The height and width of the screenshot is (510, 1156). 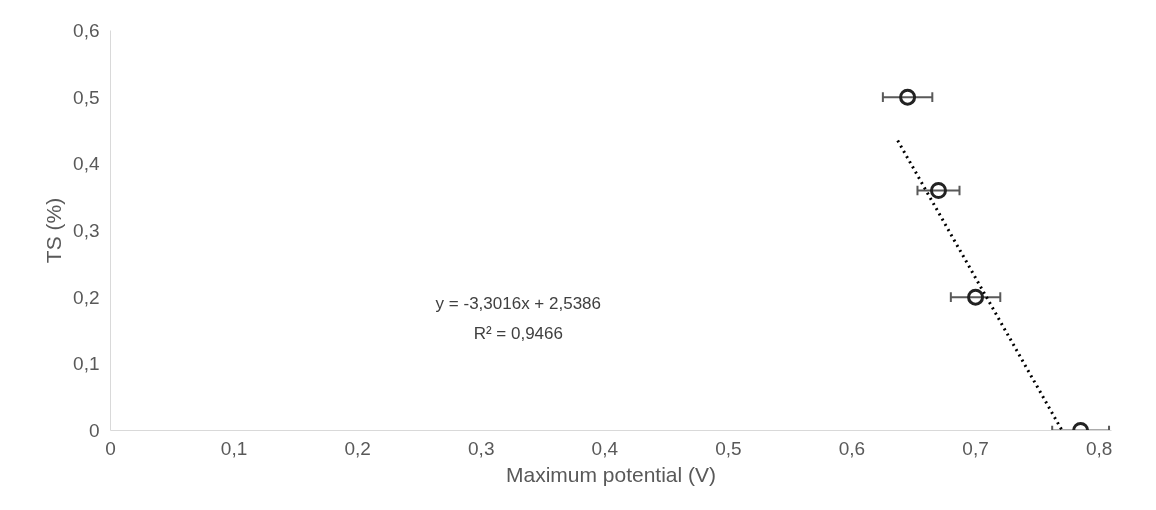 What do you see at coordinates (86, 97) in the screenshot?
I see `y-tick-label: 0,5` at bounding box center [86, 97].